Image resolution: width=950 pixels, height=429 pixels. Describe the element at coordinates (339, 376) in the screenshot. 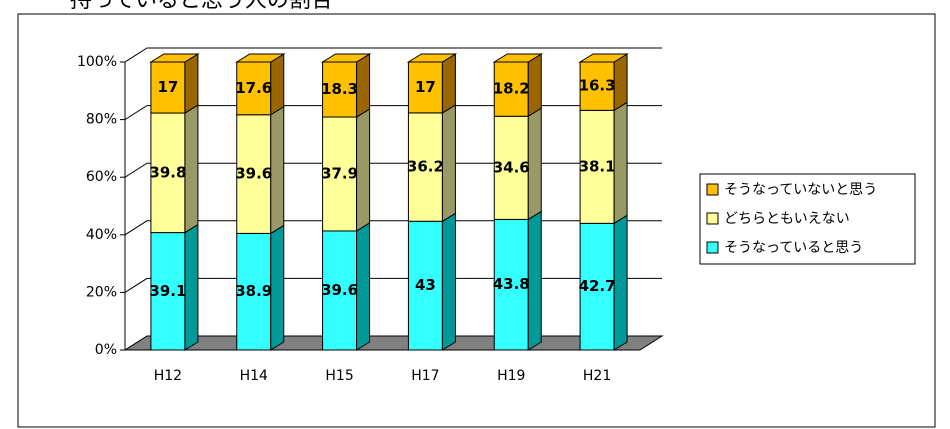

I see `x-tick-label: H15` at that location.